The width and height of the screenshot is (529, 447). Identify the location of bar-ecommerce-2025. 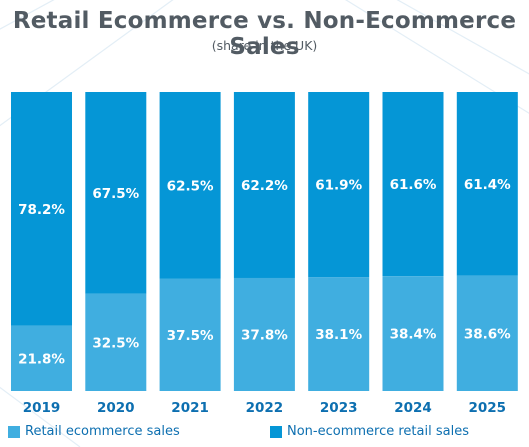
(487, 333).